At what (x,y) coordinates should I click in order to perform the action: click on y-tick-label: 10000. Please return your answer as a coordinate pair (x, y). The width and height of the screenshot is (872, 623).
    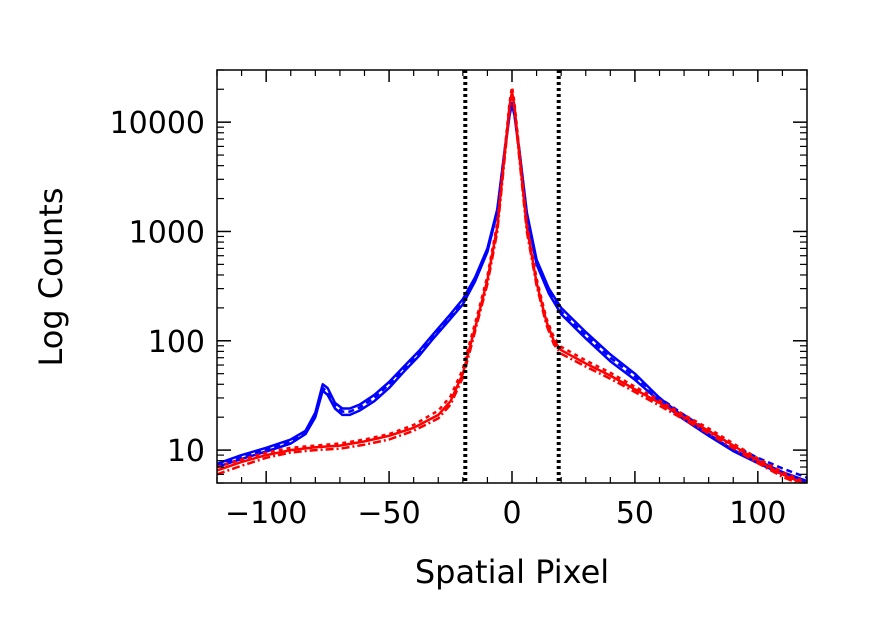
    Looking at the image, I should click on (157, 123).